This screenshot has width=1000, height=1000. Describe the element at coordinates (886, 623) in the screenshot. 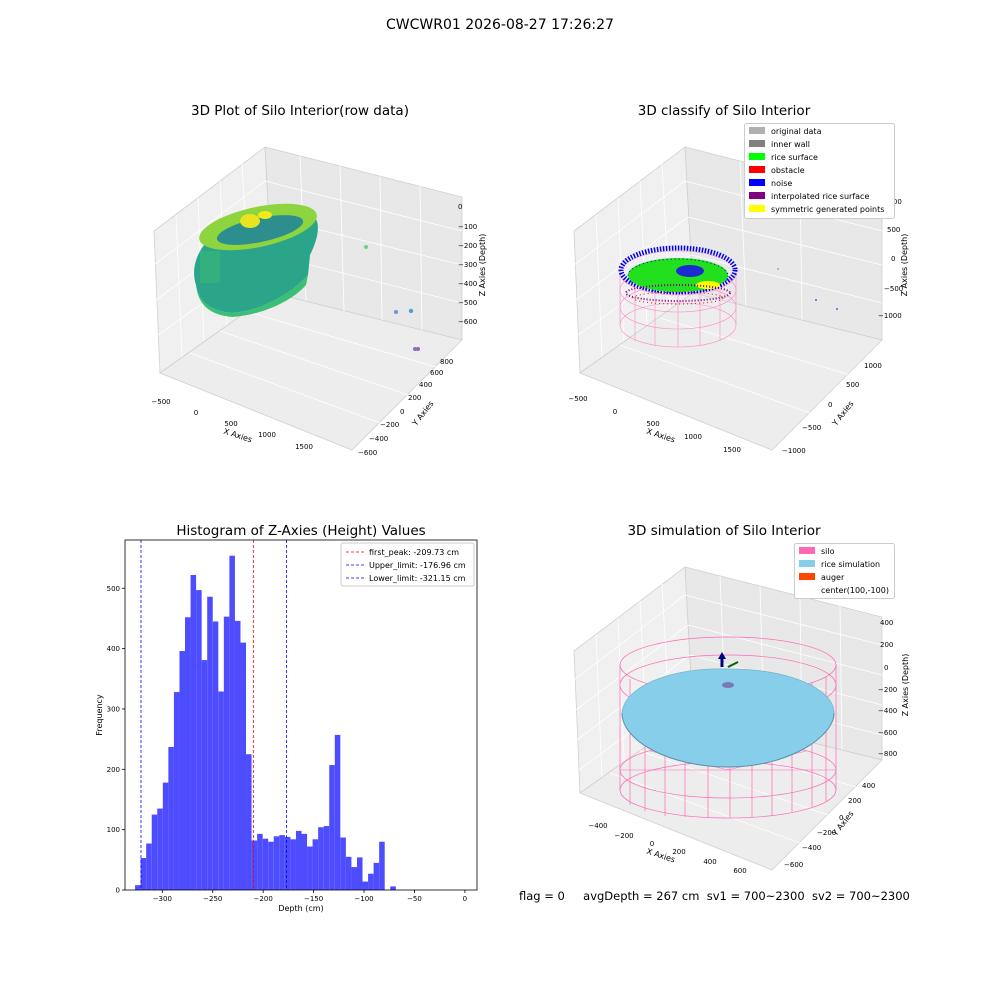

I see `sim-z-tick: 400` at that location.